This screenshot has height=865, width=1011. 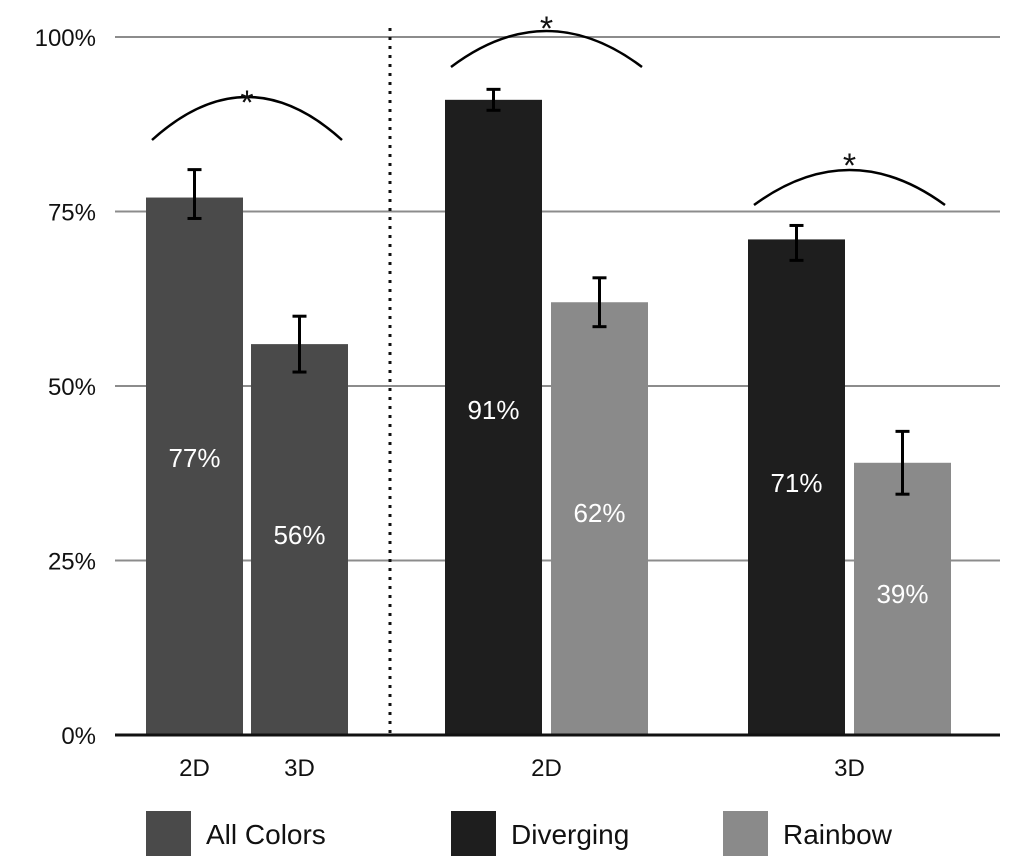 What do you see at coordinates (570, 834) in the screenshot?
I see `legend-label: Diverging` at bounding box center [570, 834].